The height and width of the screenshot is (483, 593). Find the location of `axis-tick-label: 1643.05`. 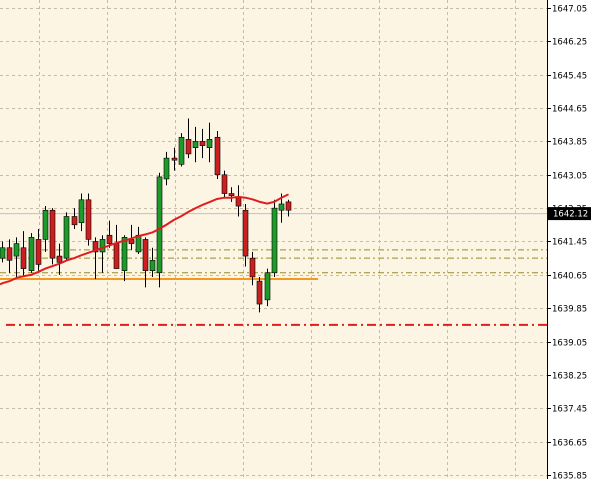

axis-tick-label: 1643.05 is located at coordinates (569, 177).